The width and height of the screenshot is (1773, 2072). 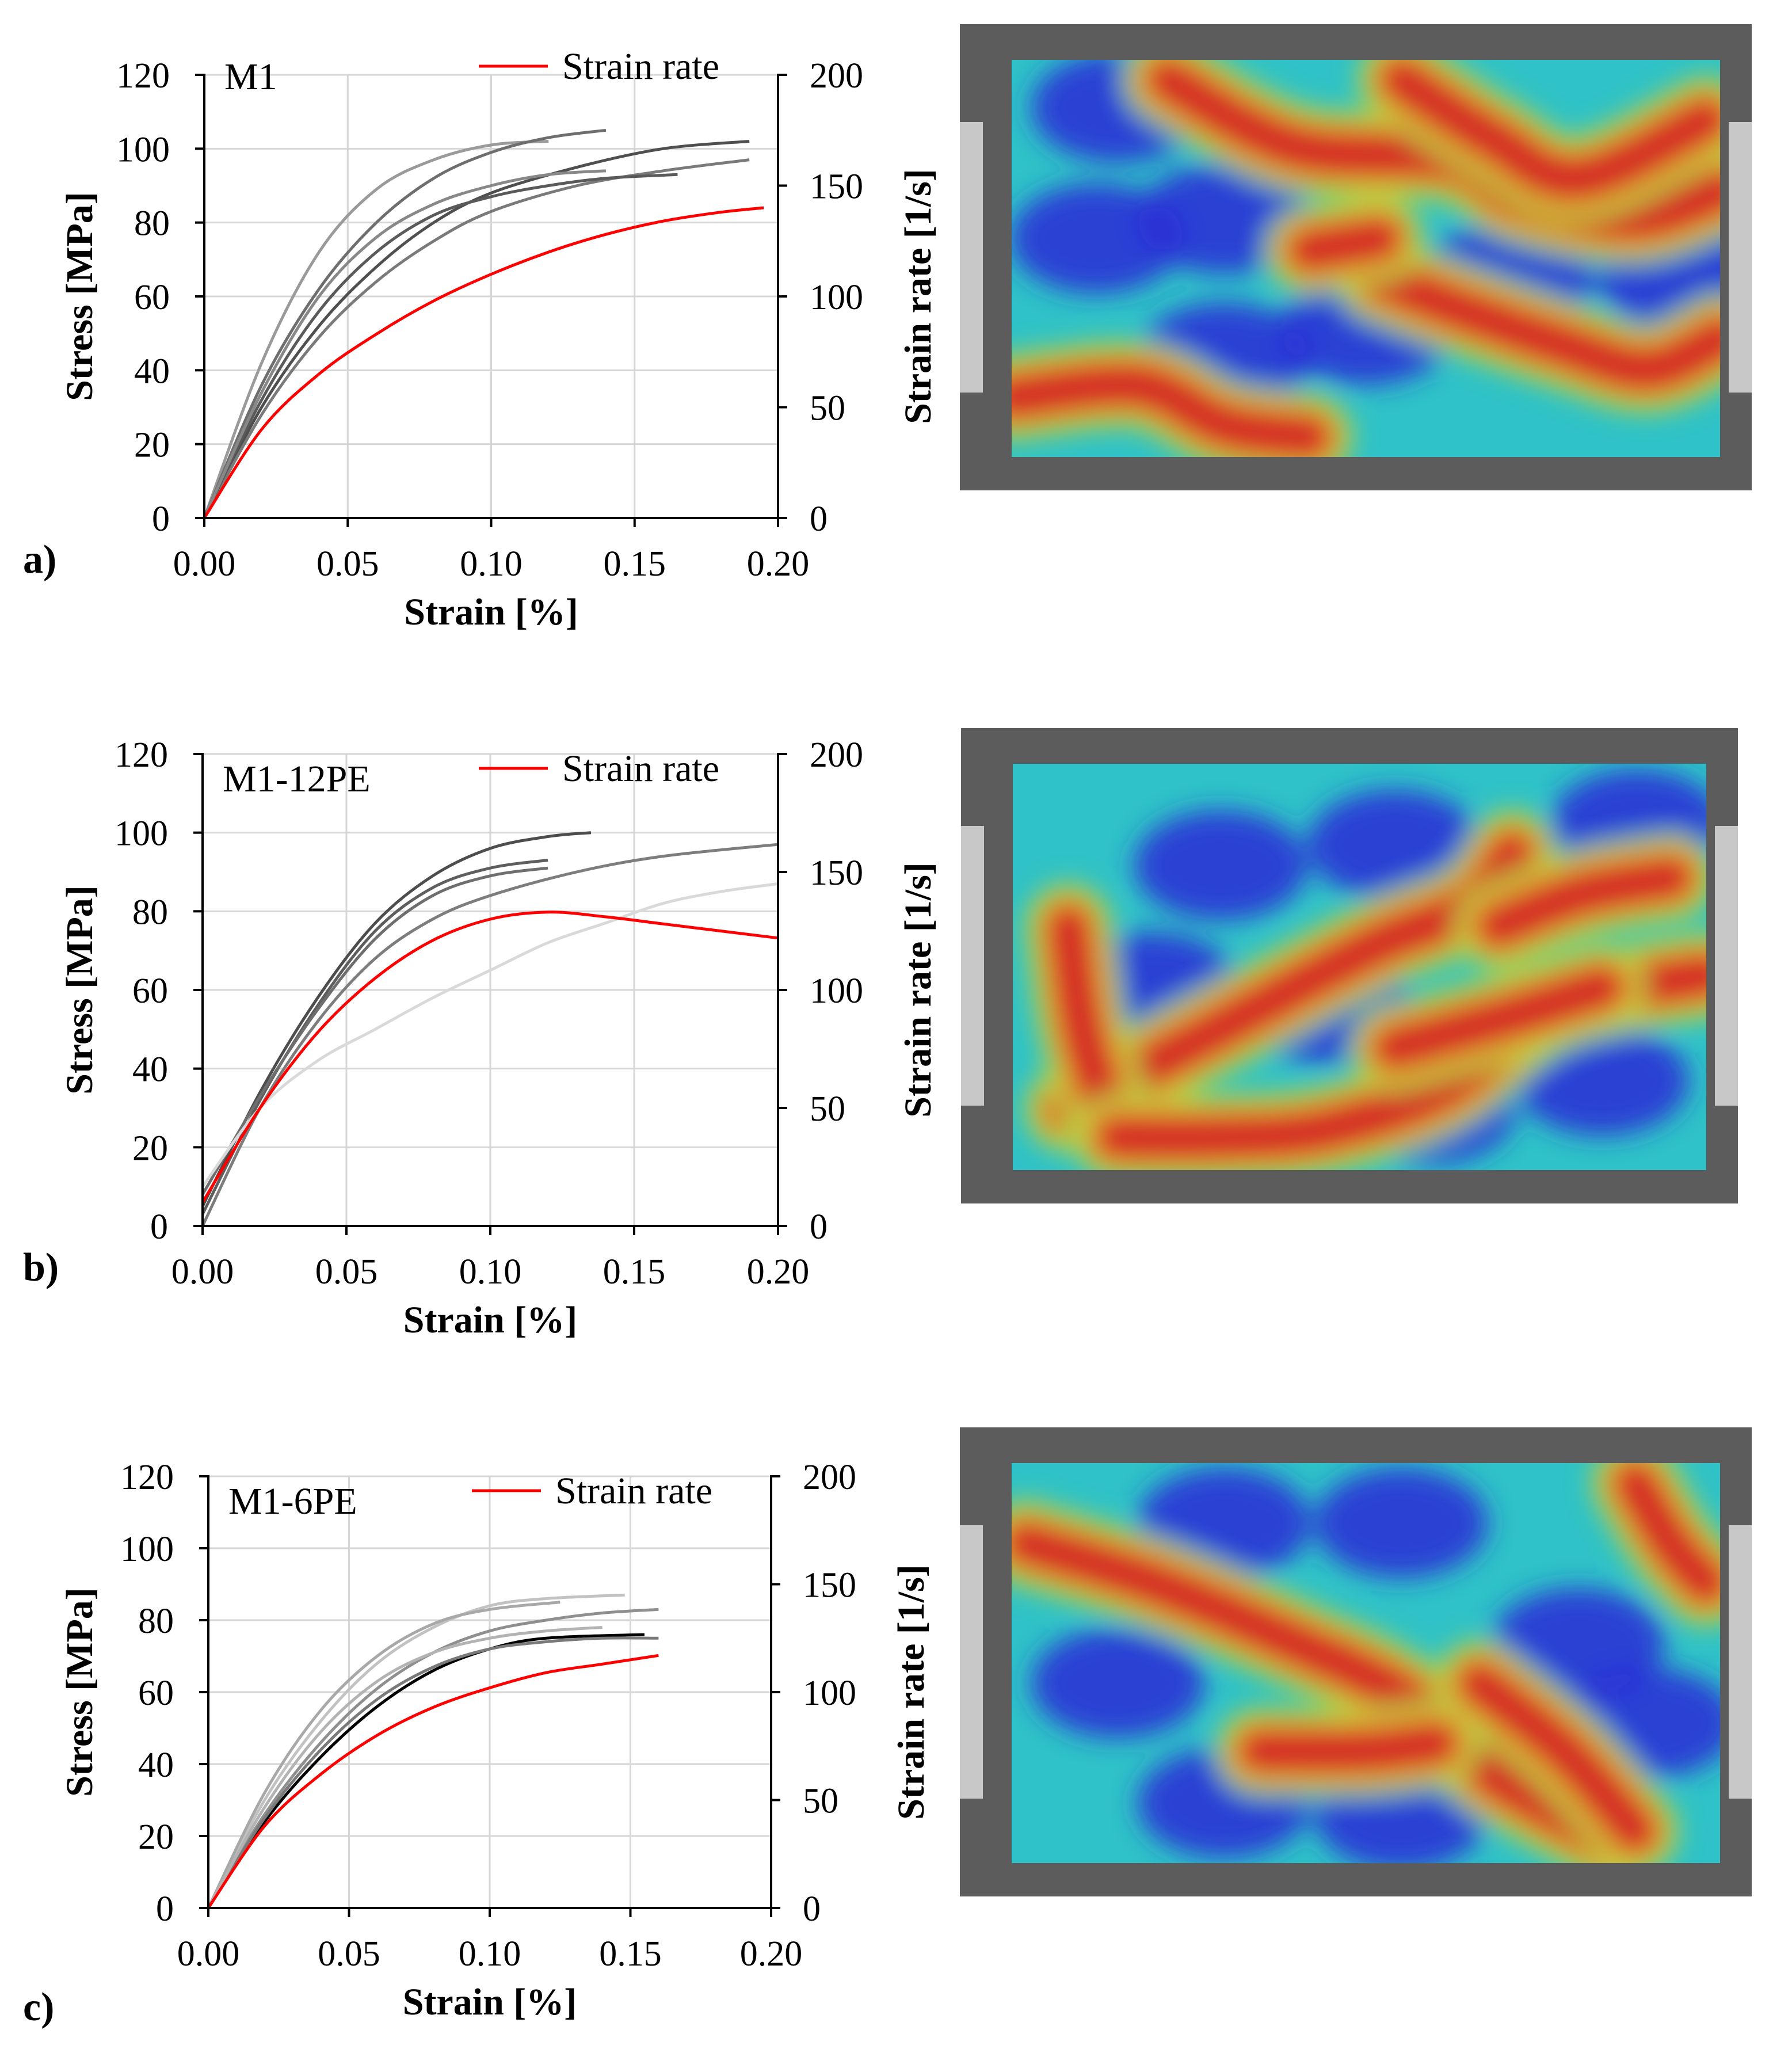 What do you see at coordinates (297, 779) in the screenshot?
I see `specimen-title: M1-12PE` at bounding box center [297, 779].